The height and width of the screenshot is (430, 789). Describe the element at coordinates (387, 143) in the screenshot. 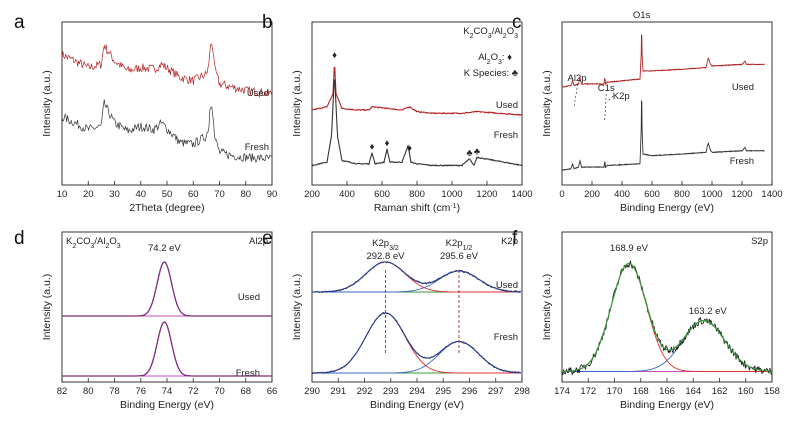

I see `peak-marker-2: ♦` at that location.